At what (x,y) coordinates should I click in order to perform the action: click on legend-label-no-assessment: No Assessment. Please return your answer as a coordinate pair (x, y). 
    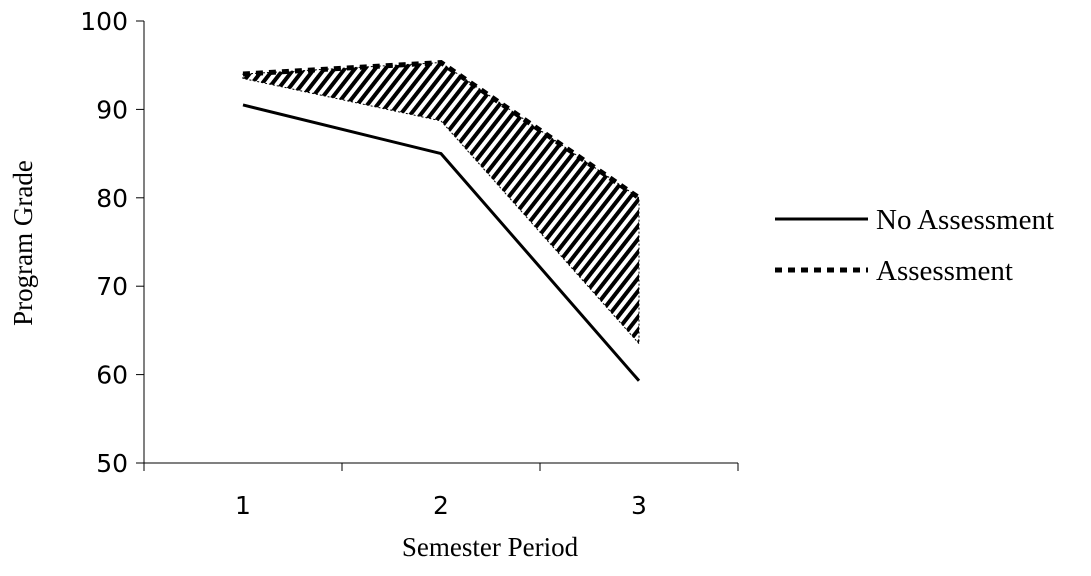
    Looking at the image, I should click on (965, 220).